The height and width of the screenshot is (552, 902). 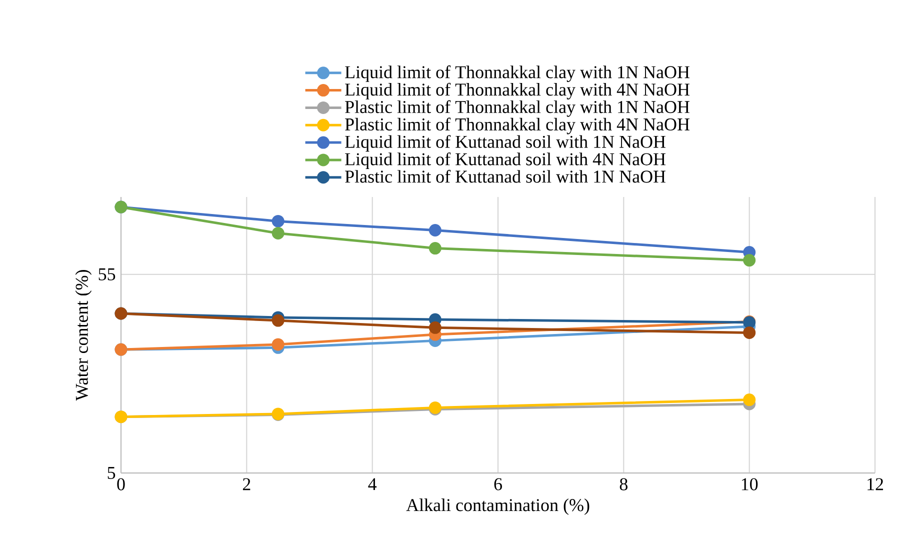 What do you see at coordinates (498, 484) in the screenshot?
I see `x-tick-label: 6` at bounding box center [498, 484].